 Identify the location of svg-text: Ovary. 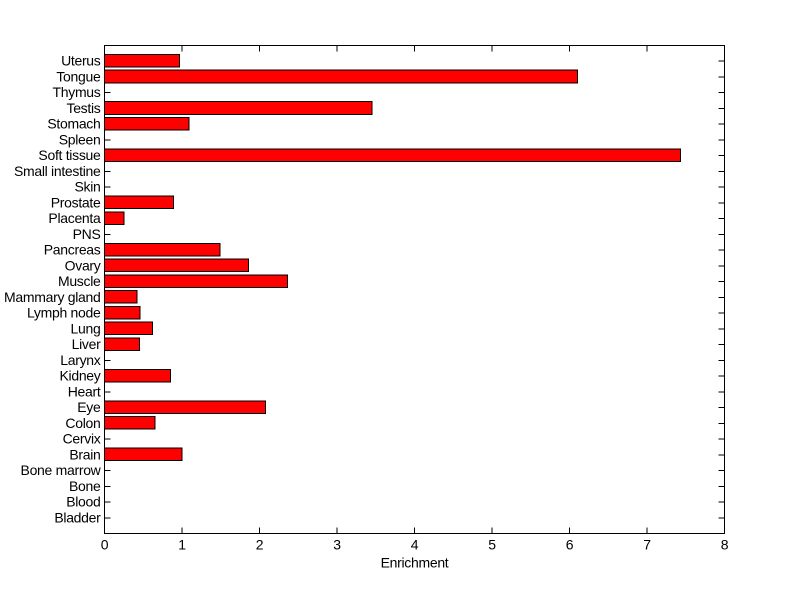
(83, 265).